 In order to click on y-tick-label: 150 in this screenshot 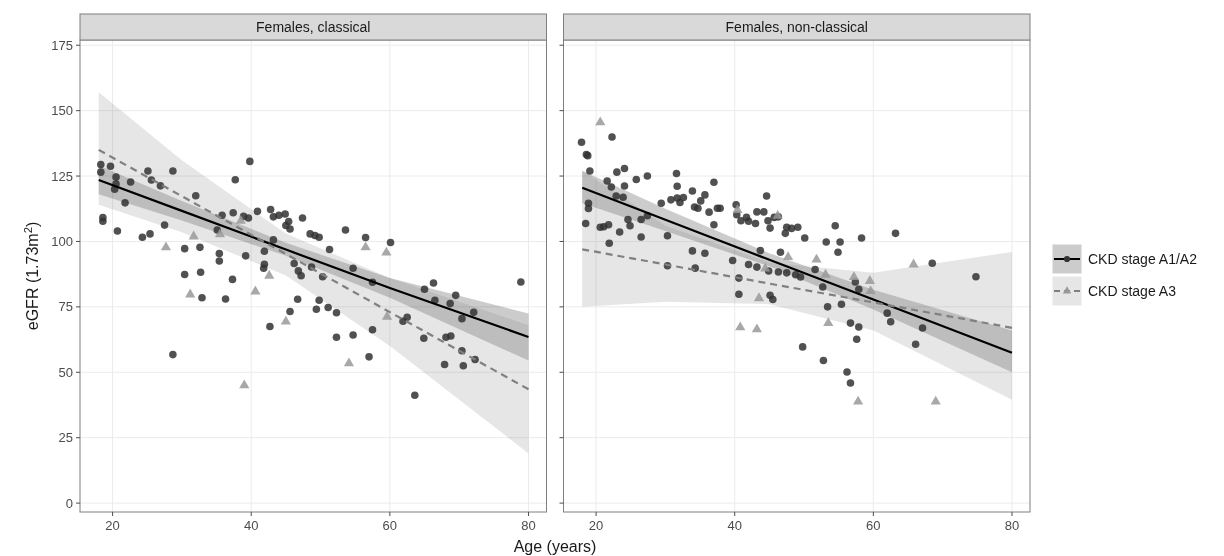, I will do `click(62, 111)`.